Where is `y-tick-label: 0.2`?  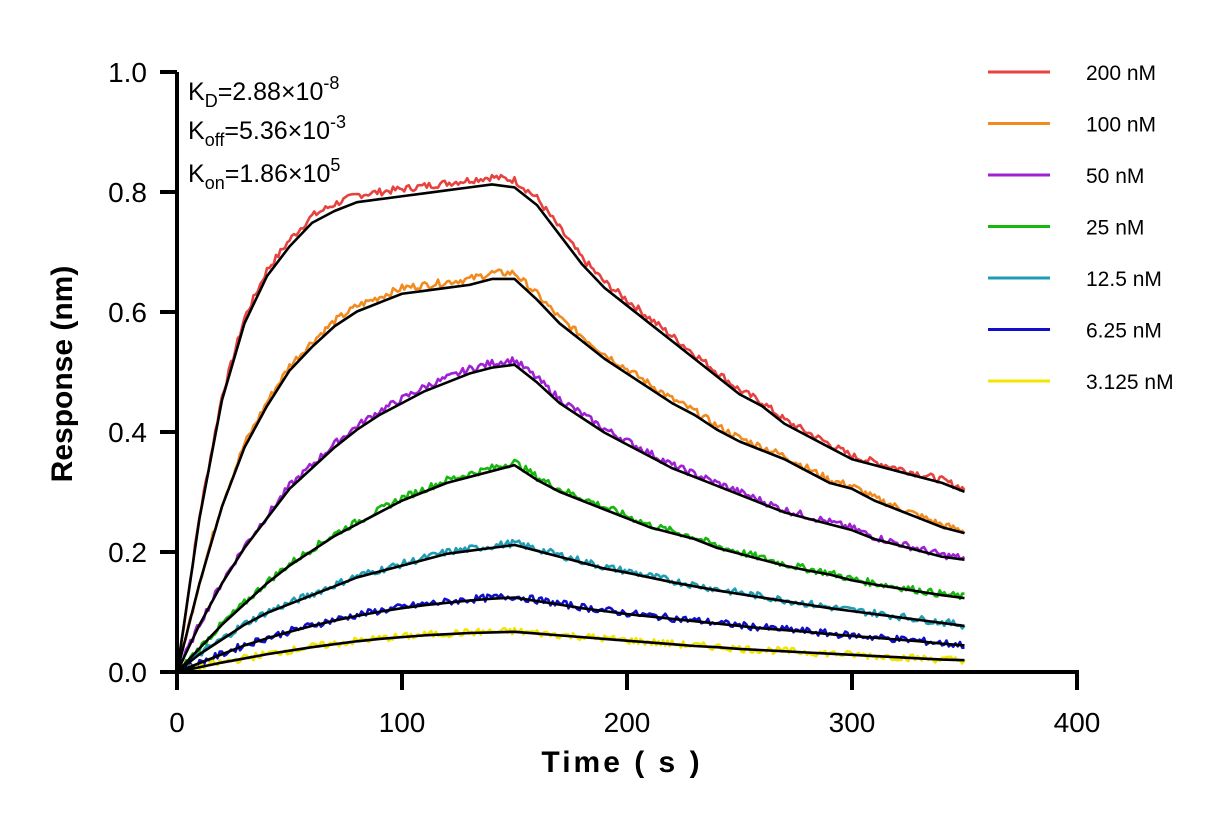
y-tick-label: 0.2 is located at coordinates (127, 552).